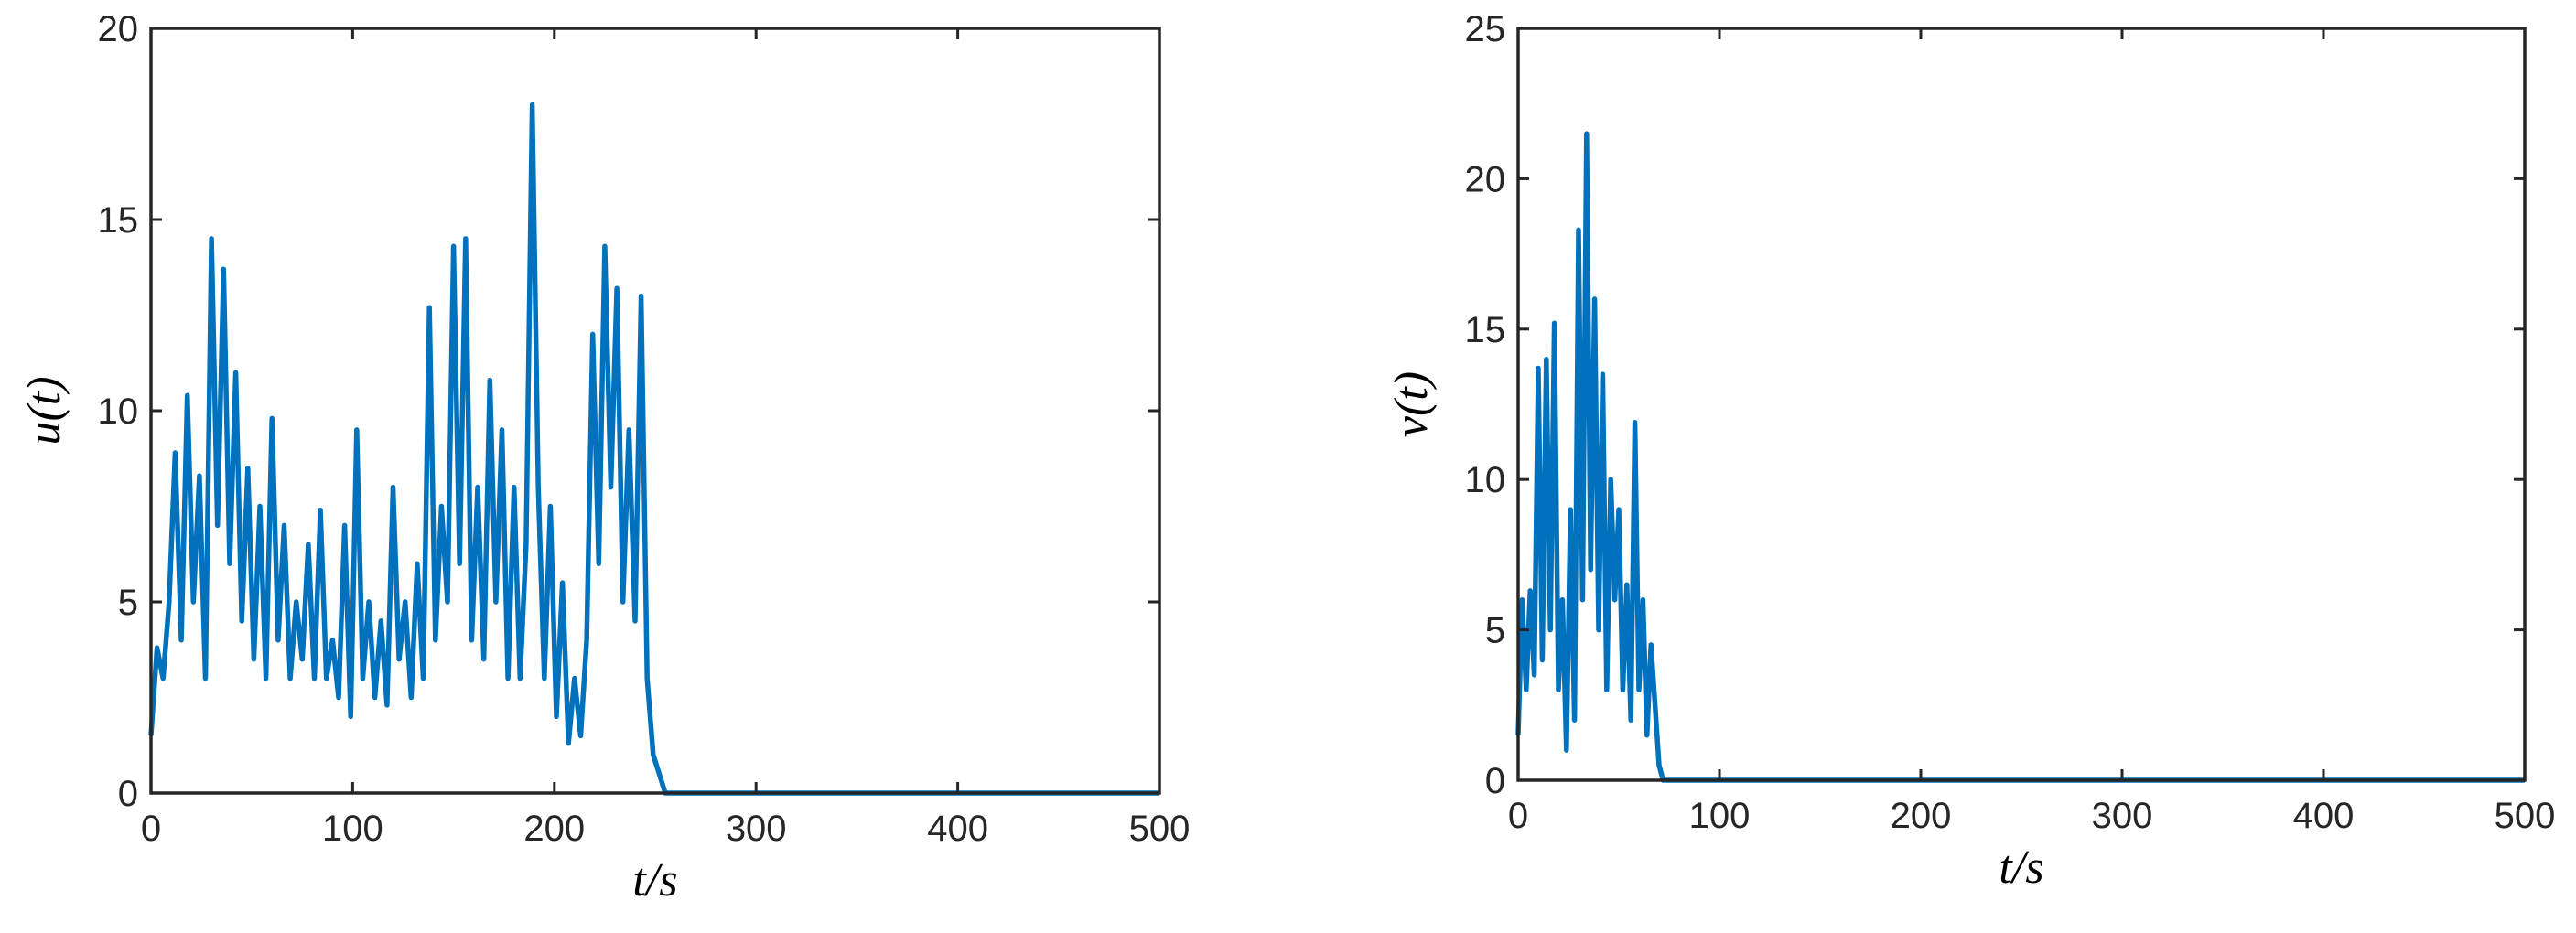 The width and height of the screenshot is (2576, 933). Describe the element at coordinates (1411, 404) in the screenshot. I see `y-axis-label: v(t)` at that location.